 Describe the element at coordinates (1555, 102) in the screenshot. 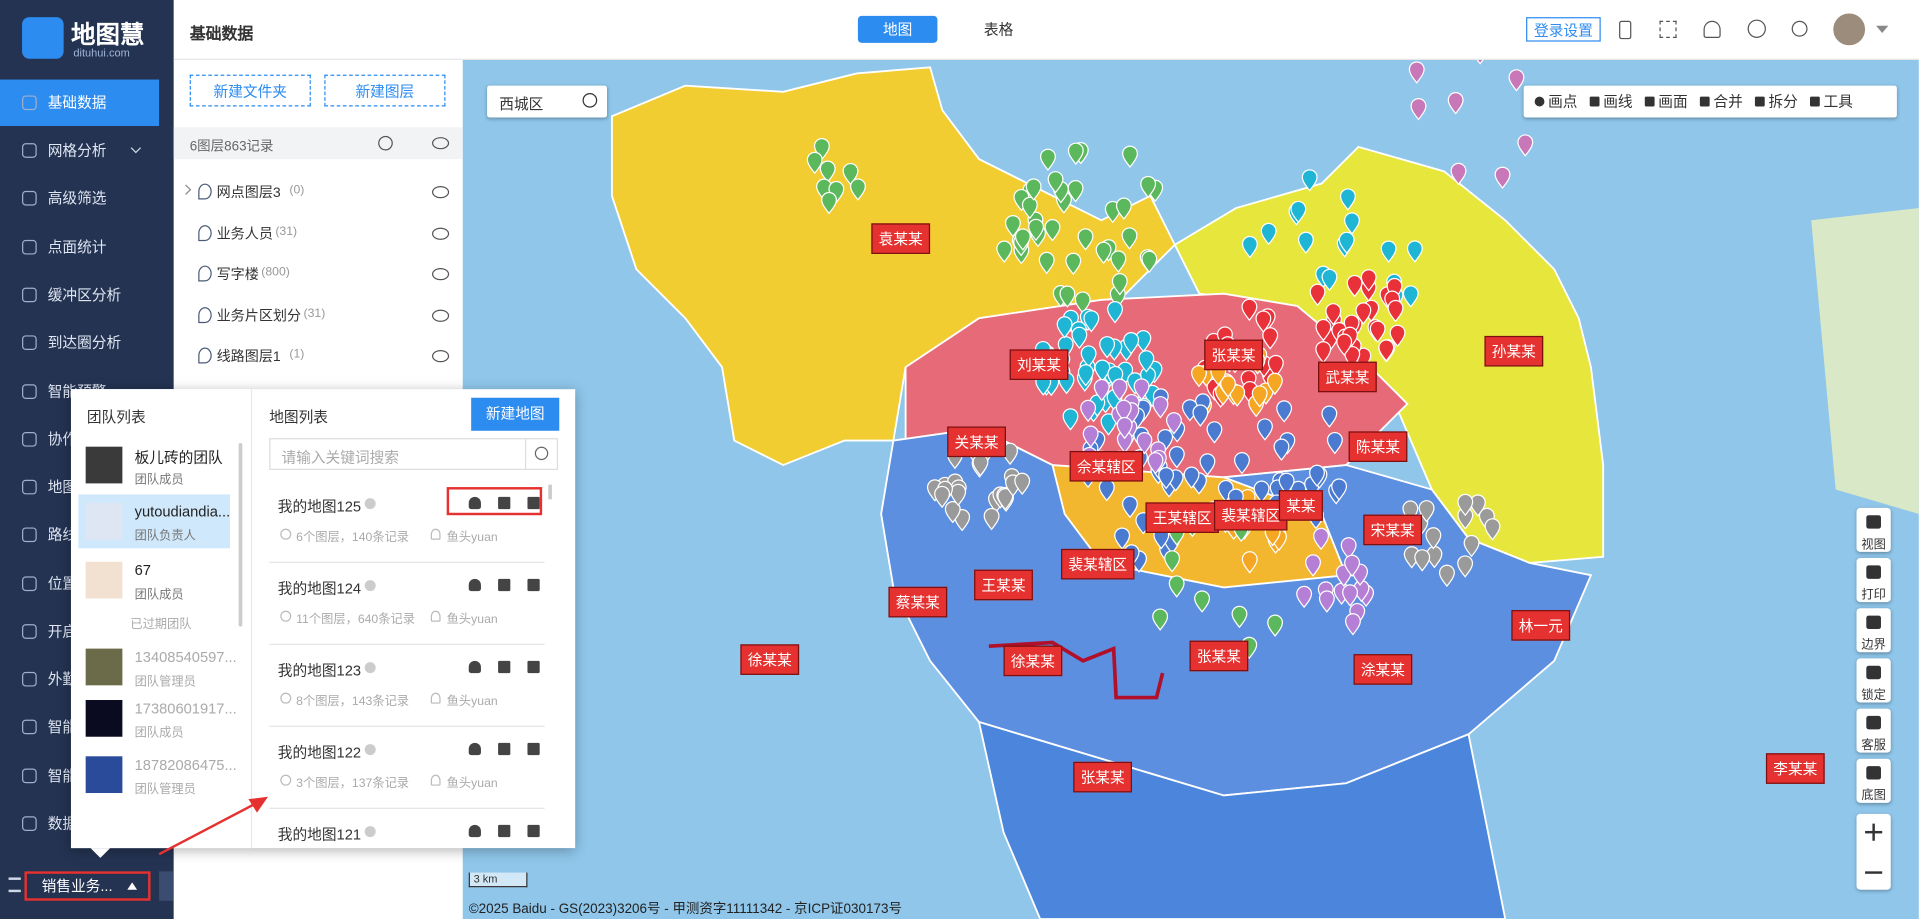

I see `map-tool: 画点` at that location.